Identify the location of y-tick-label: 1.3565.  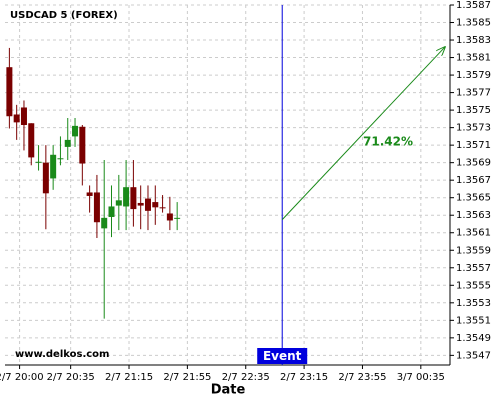
(473, 198).